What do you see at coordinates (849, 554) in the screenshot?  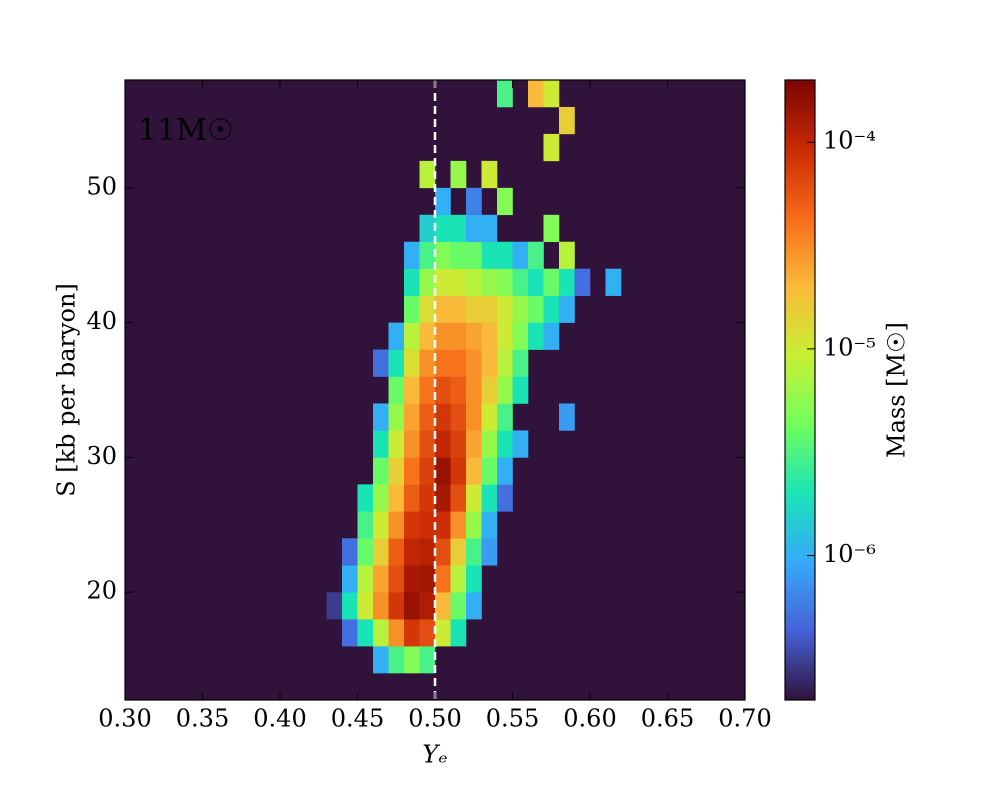 I see `colorbar-tick-label: 10⁻⁶` at bounding box center [849, 554].